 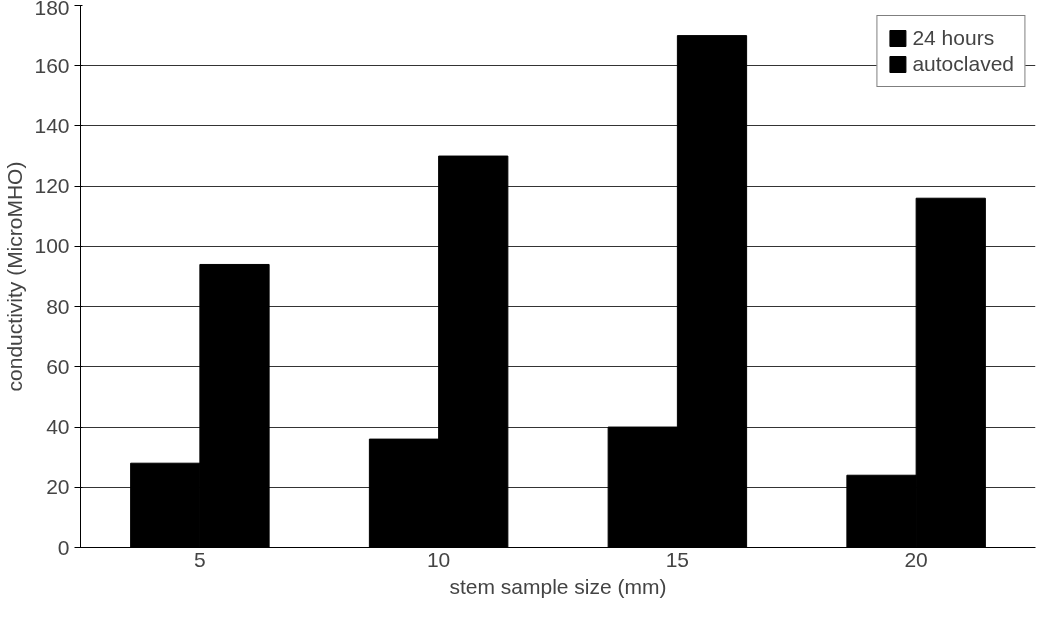 What do you see at coordinates (558, 586) in the screenshot?
I see `x-axis-title: stem sample size (mm)` at bounding box center [558, 586].